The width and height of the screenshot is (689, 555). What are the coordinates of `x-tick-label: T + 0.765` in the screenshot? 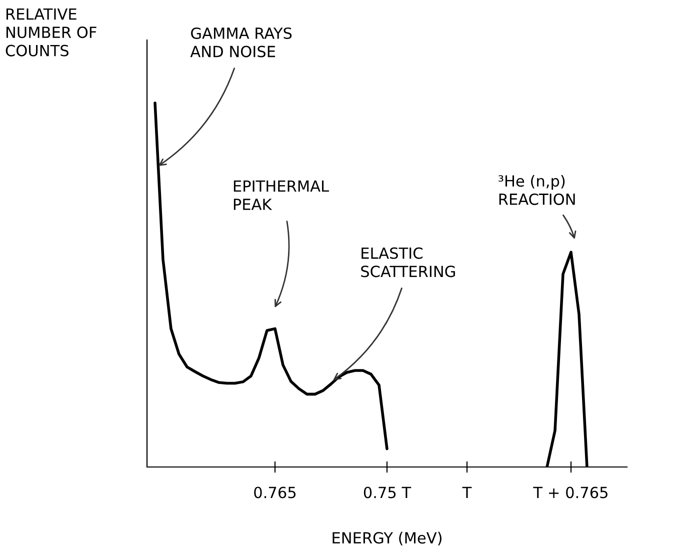 It's located at (570, 492).